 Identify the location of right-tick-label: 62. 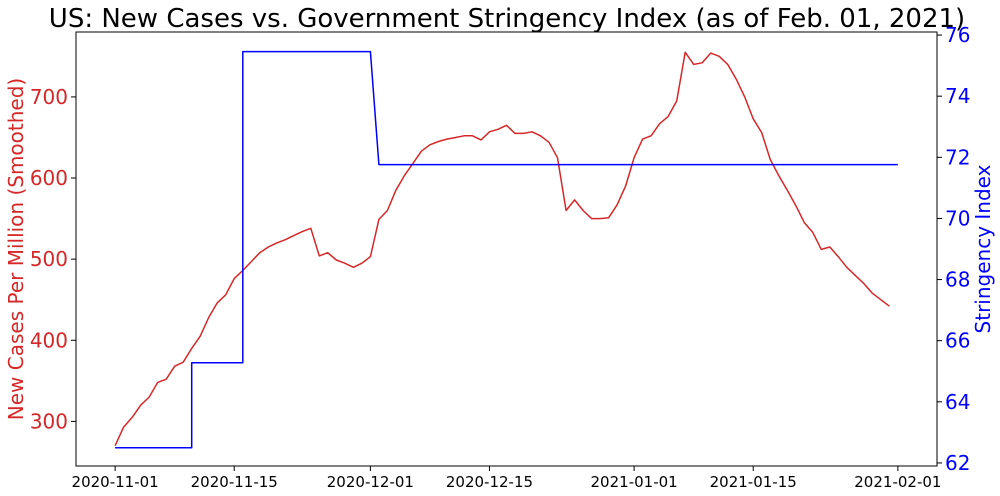
(957, 463).